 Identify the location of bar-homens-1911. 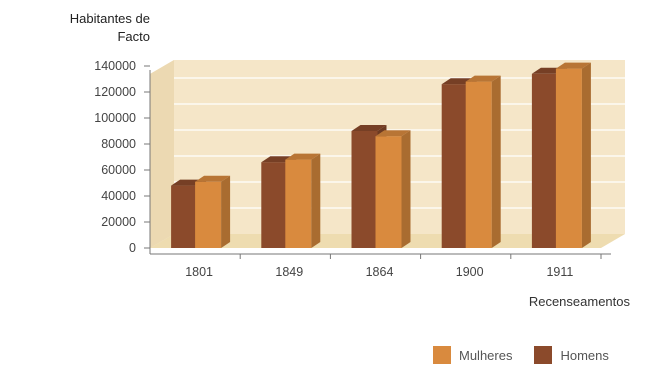
(544, 160).